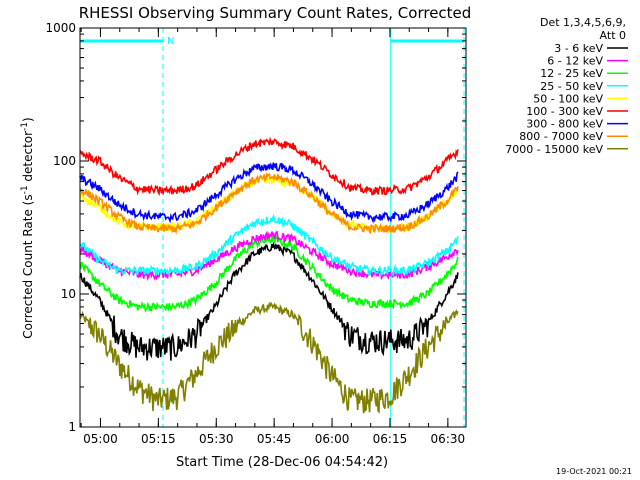 The image size is (640, 480). I want to click on x-tick-label: 05:45, so click(274, 439).